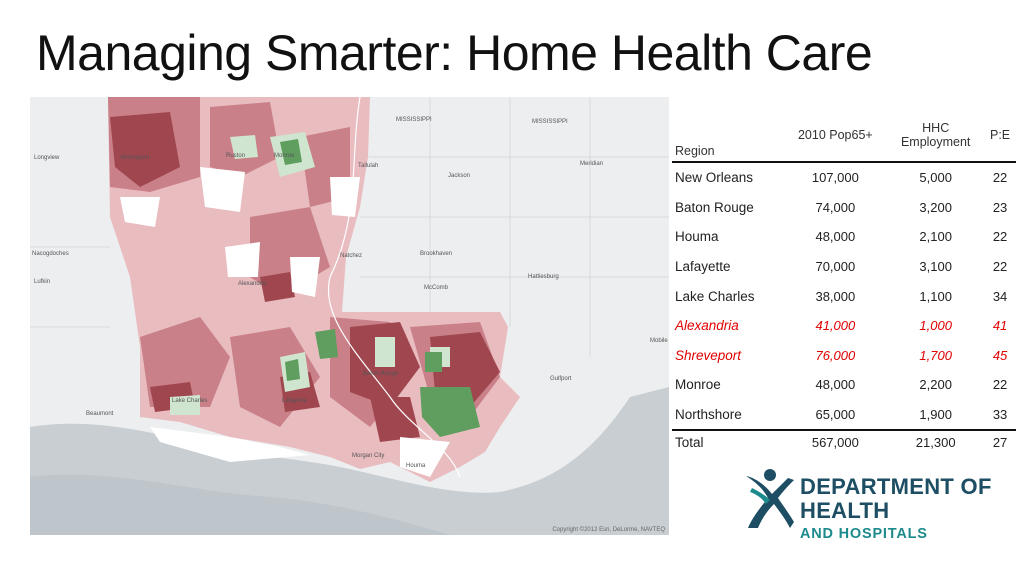  I want to click on cell-pop: 38,000, so click(835, 296).